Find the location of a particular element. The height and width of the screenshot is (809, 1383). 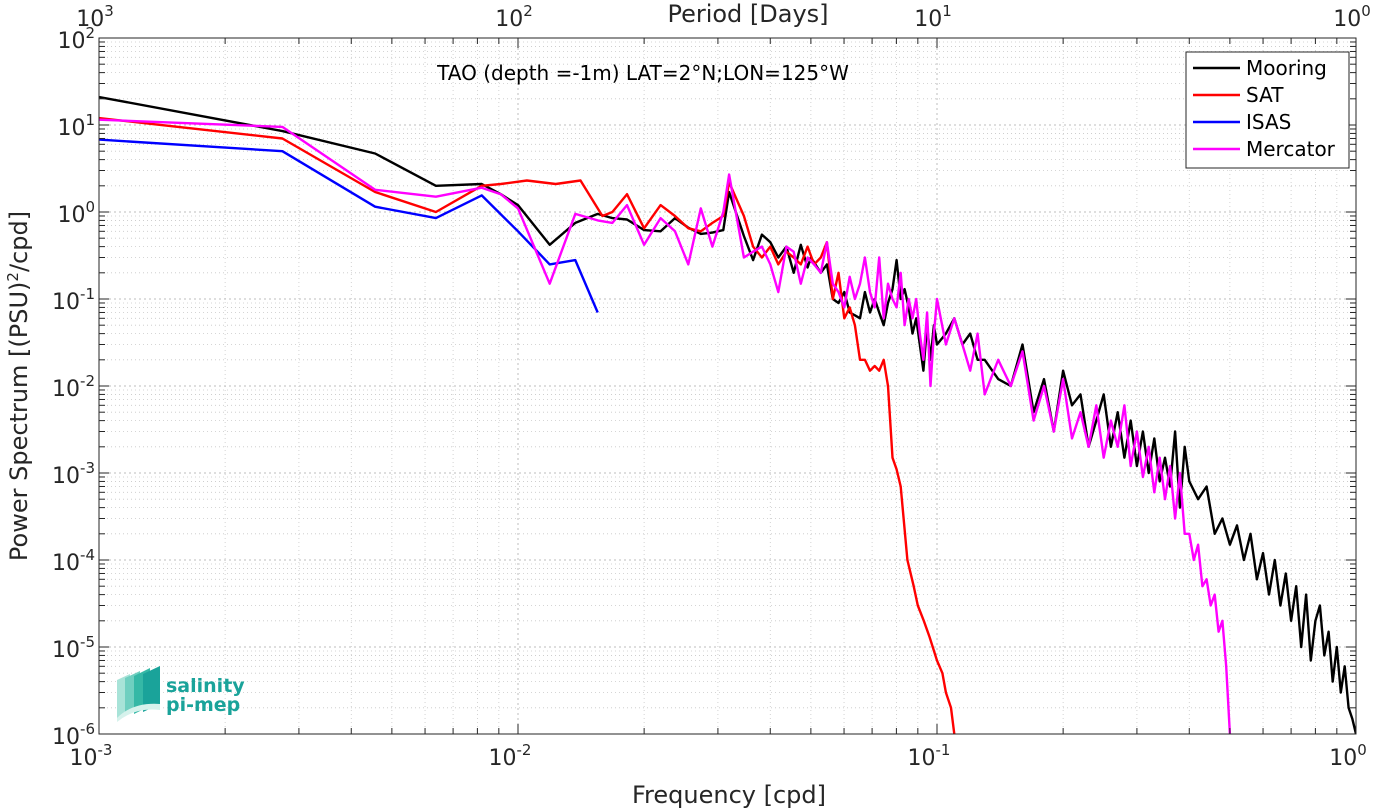

y-tick-label: 10⁻⁶ is located at coordinates (73, 735).